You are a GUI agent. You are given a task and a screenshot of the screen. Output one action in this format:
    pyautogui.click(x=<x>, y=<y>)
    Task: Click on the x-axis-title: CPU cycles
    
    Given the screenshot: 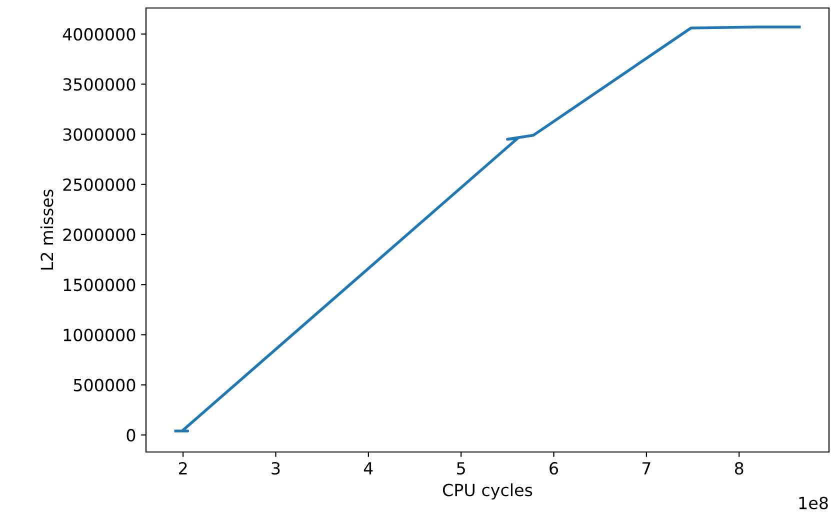 What is the action you would take?
    pyautogui.click(x=487, y=491)
    